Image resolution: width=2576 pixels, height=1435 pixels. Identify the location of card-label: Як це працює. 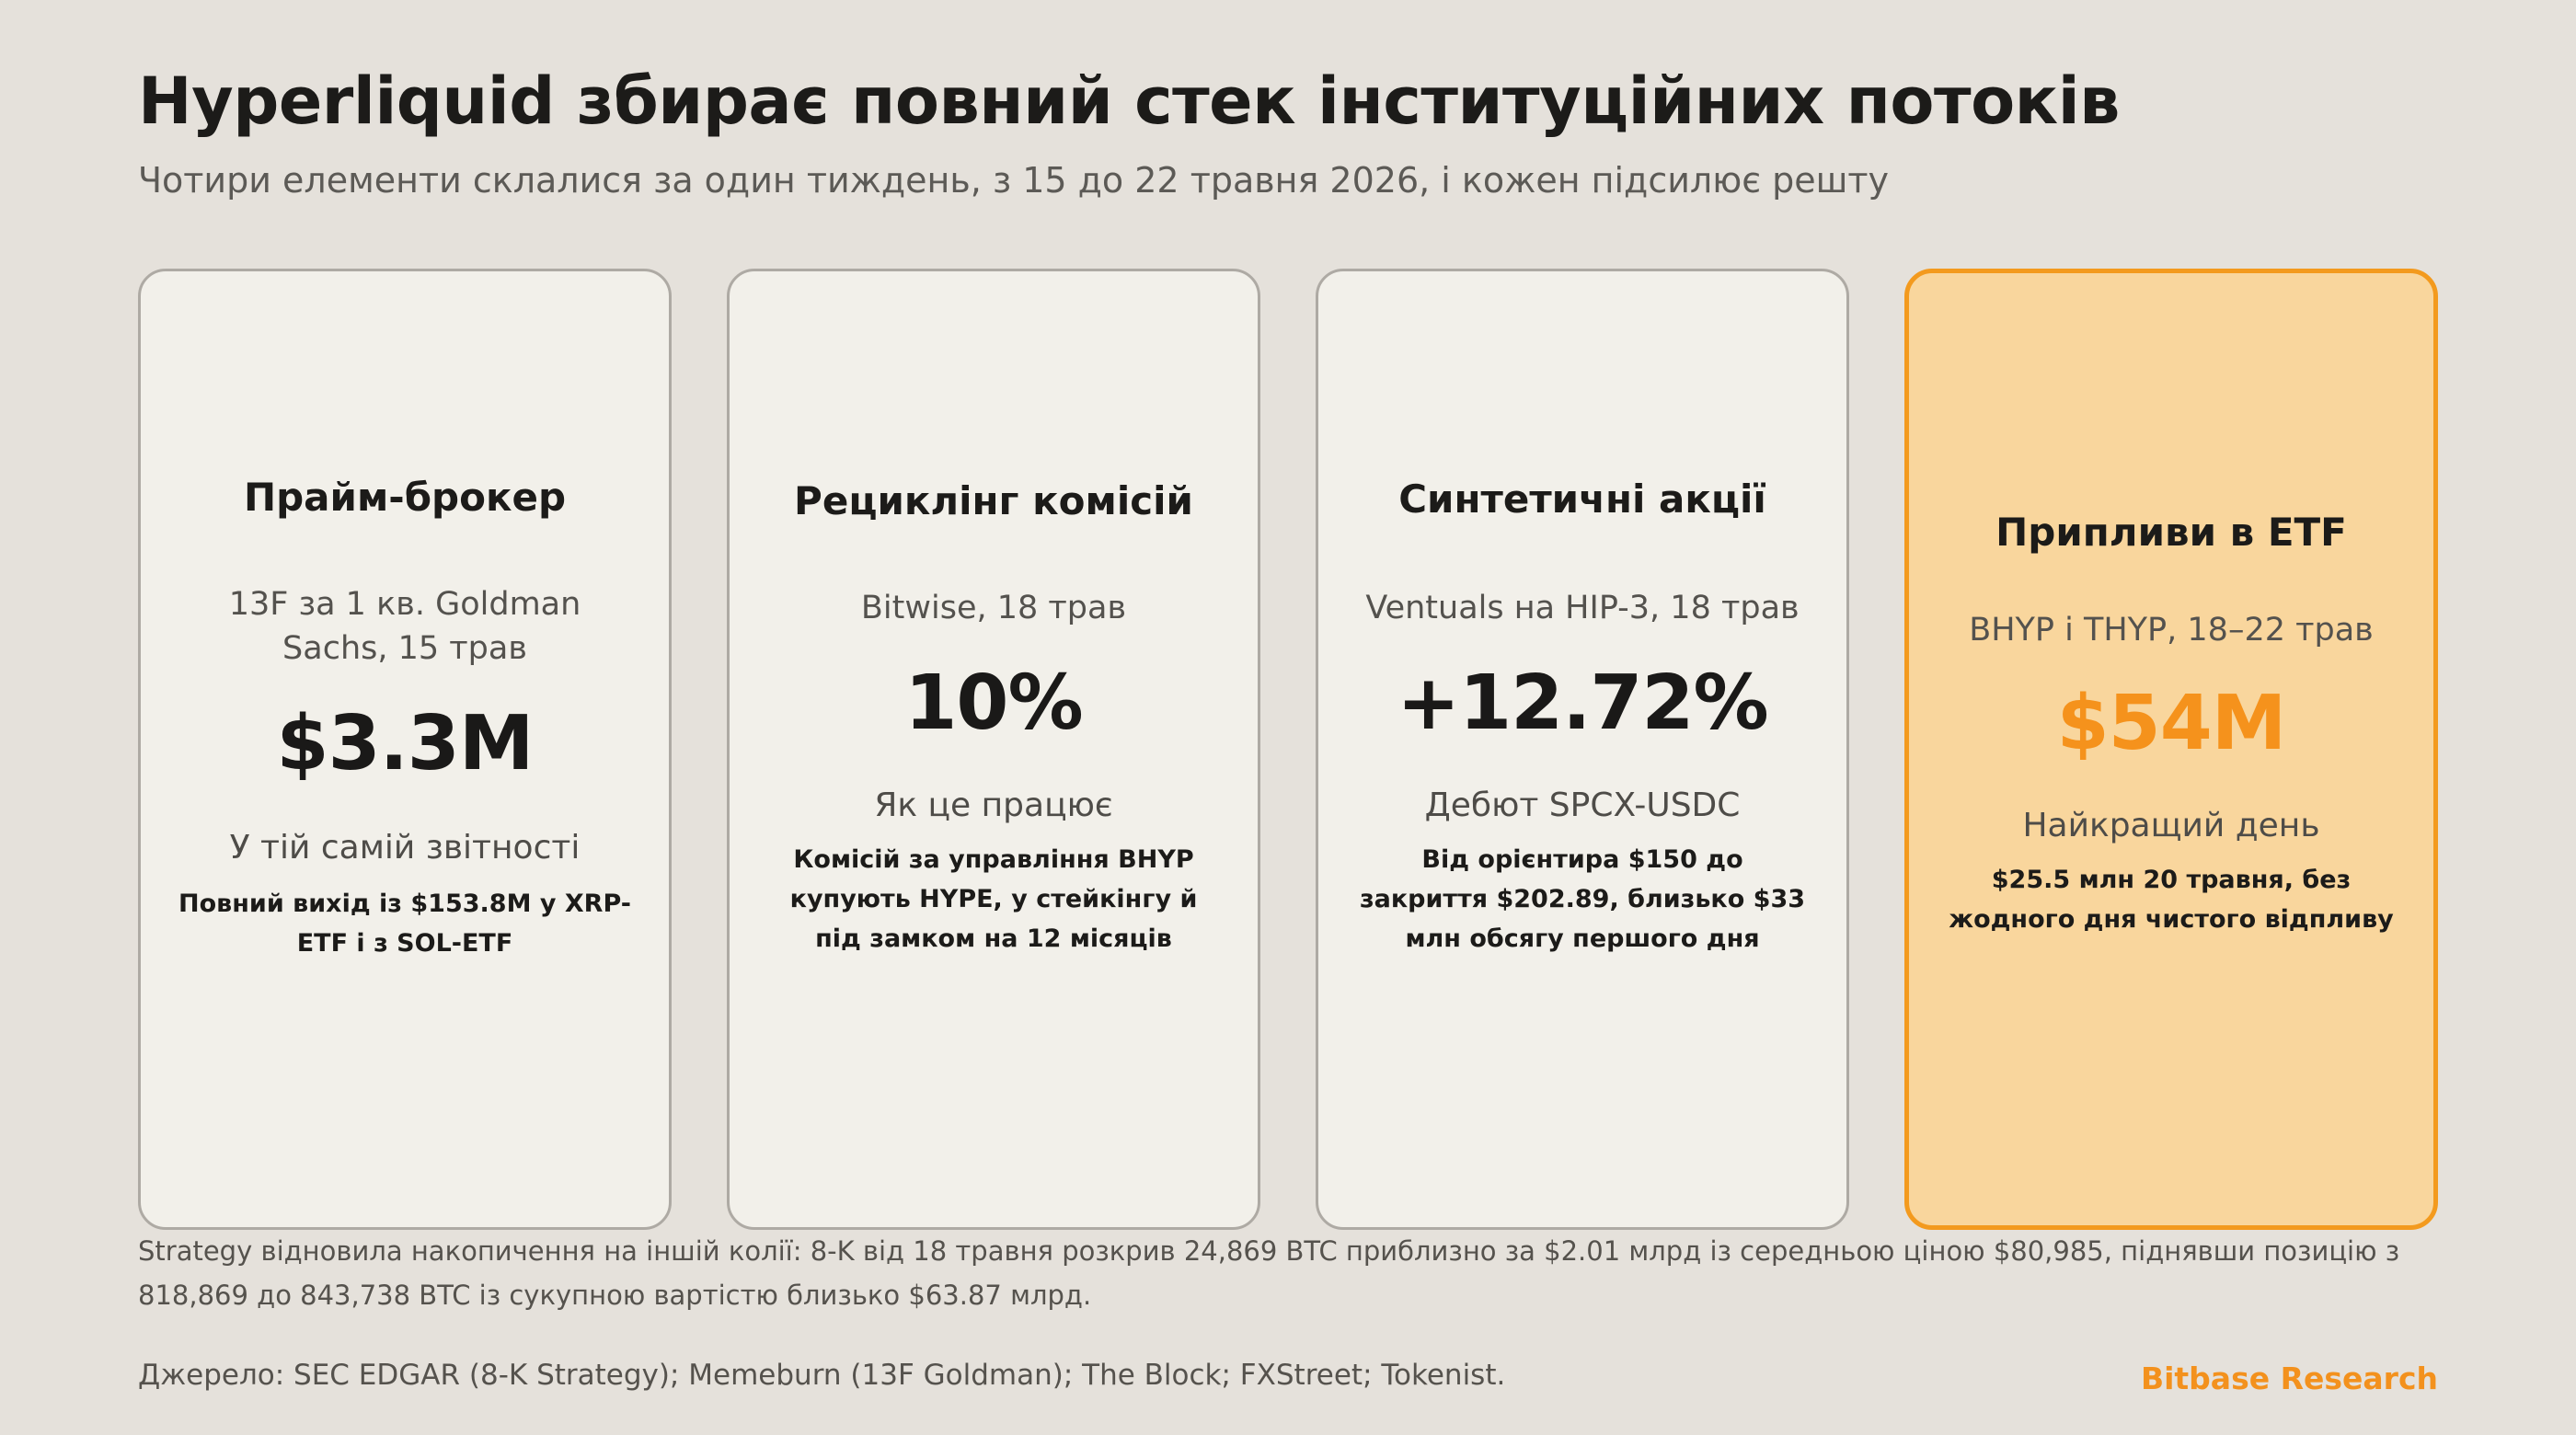
(993, 805).